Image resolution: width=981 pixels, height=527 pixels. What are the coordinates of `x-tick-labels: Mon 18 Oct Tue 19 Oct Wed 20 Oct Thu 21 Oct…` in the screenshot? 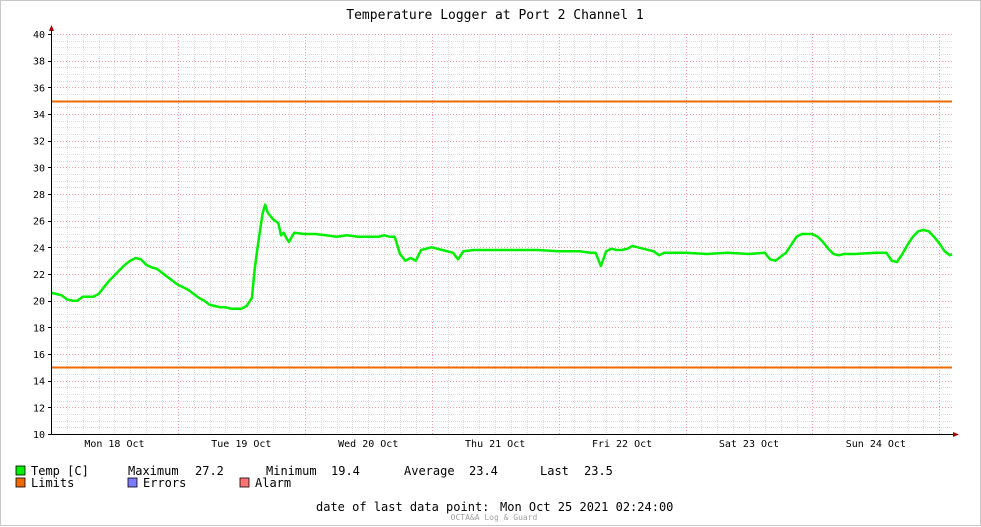 It's located at (495, 444).